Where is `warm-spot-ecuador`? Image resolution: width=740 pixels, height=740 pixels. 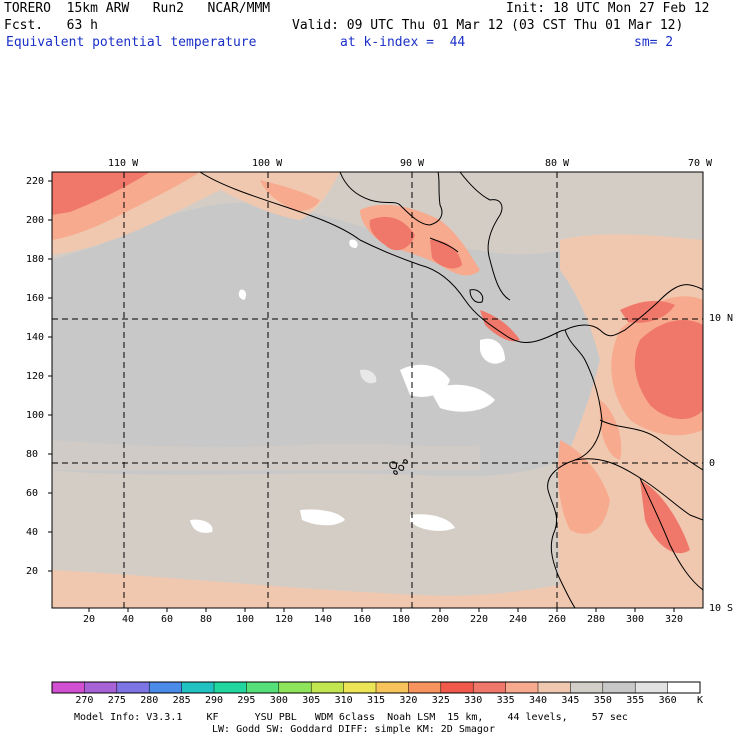
warm-spot-ecuador is located at coordinates (584, 487).